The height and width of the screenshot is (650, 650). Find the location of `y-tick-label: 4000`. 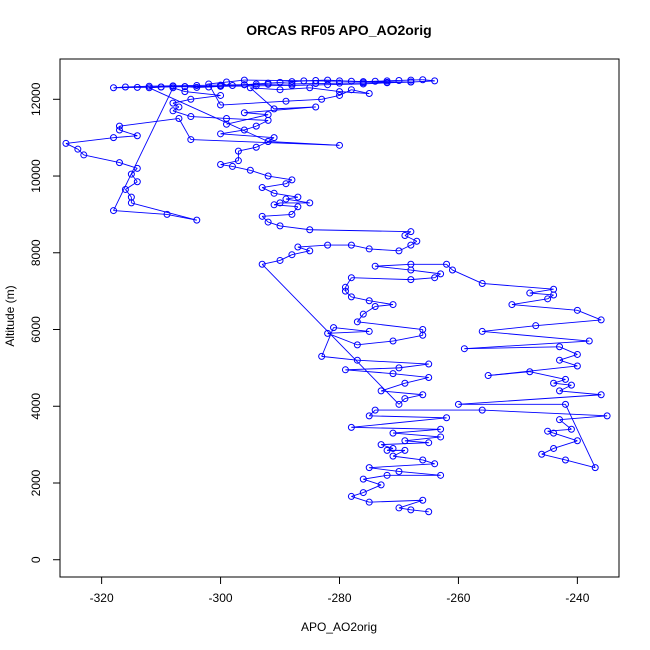

y-tick-label: 4000 is located at coordinates (36, 406).